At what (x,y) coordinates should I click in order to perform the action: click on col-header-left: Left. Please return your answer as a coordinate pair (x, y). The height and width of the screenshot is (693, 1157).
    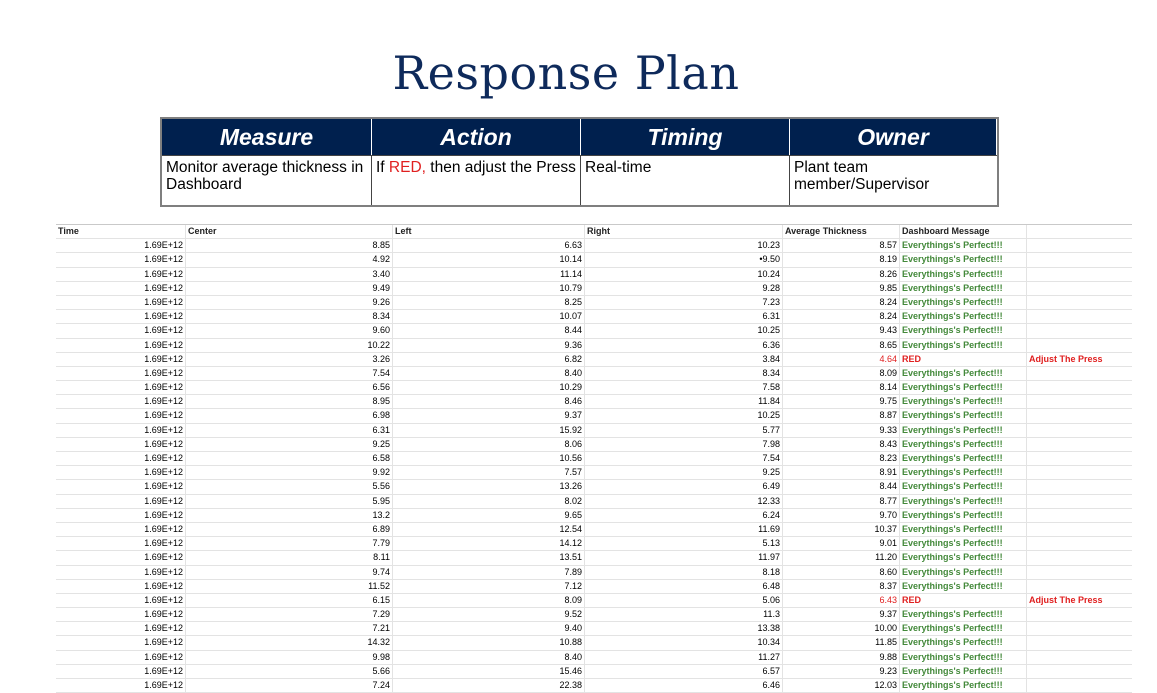
    Looking at the image, I should click on (488, 232).